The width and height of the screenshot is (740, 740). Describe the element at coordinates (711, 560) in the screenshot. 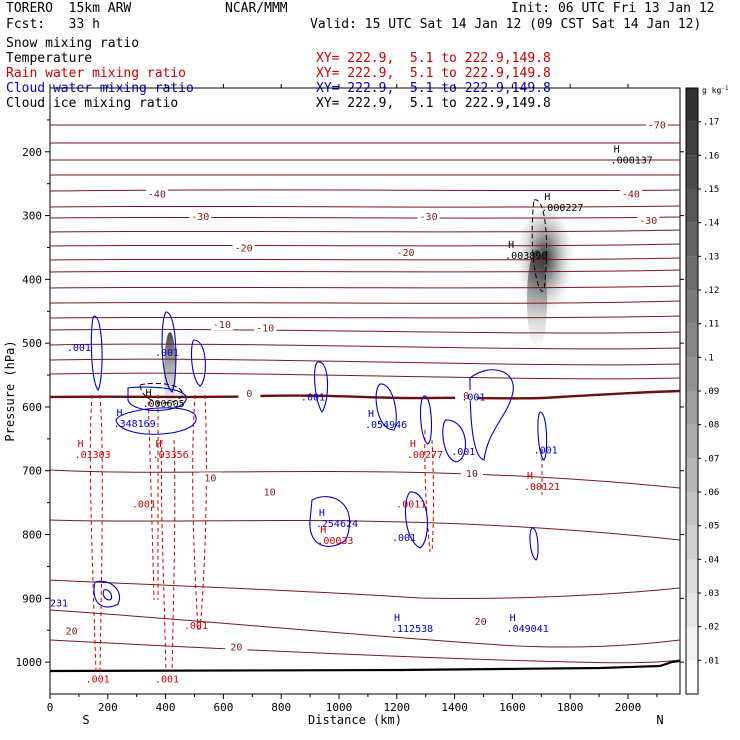

I see `colorbar-tick-label: .04` at that location.